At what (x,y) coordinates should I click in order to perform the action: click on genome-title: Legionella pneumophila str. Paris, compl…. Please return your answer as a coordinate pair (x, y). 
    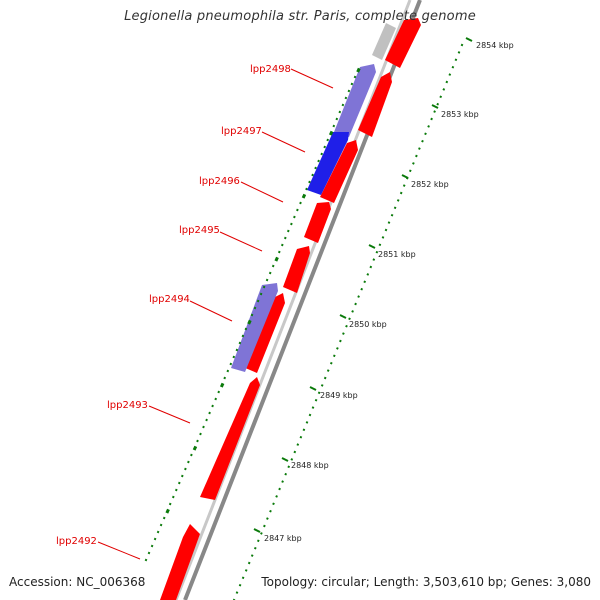
    Looking at the image, I should click on (300, 16).